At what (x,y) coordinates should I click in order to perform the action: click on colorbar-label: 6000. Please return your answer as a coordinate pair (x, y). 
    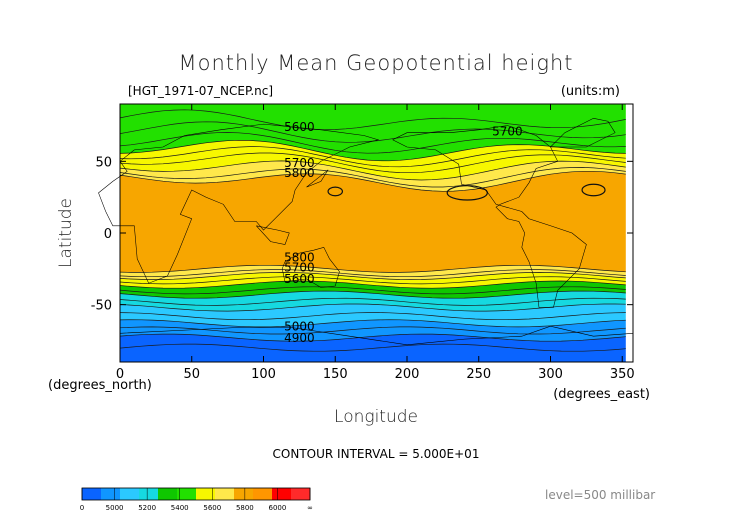
    Looking at the image, I should click on (278, 508).